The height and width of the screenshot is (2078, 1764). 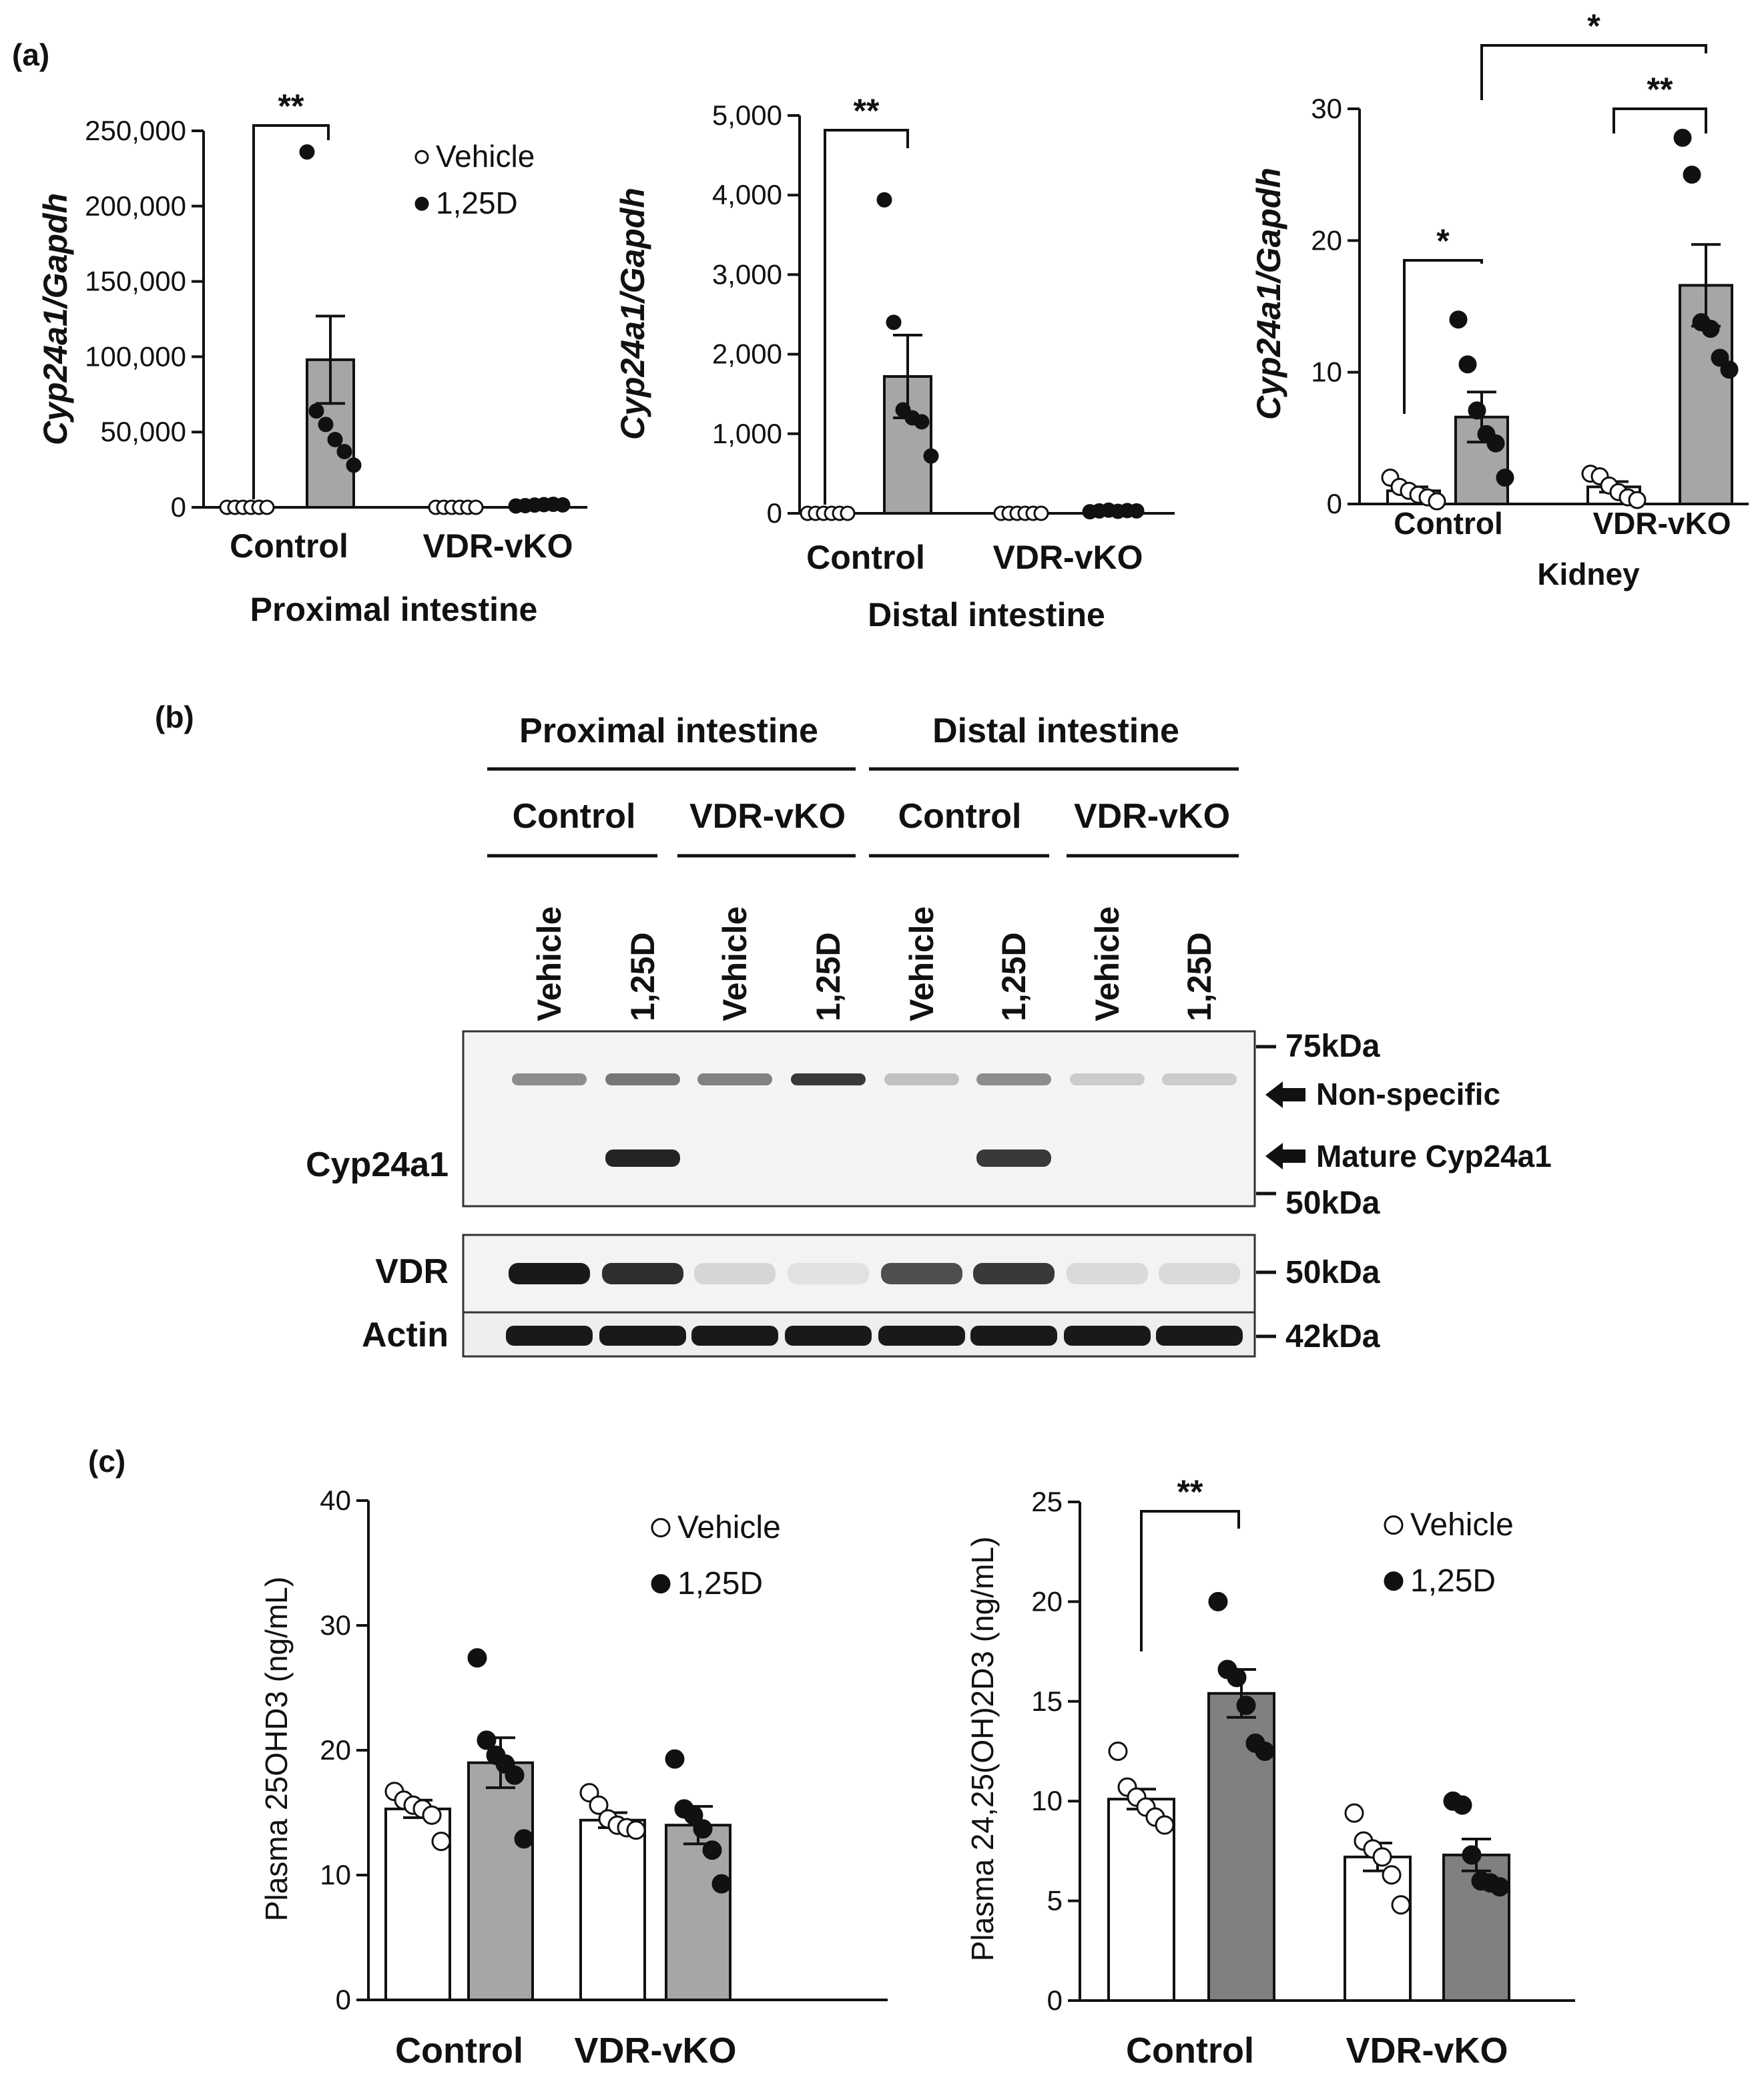 I want to click on legend-vehicle-marker, so click(x=1394, y=1525).